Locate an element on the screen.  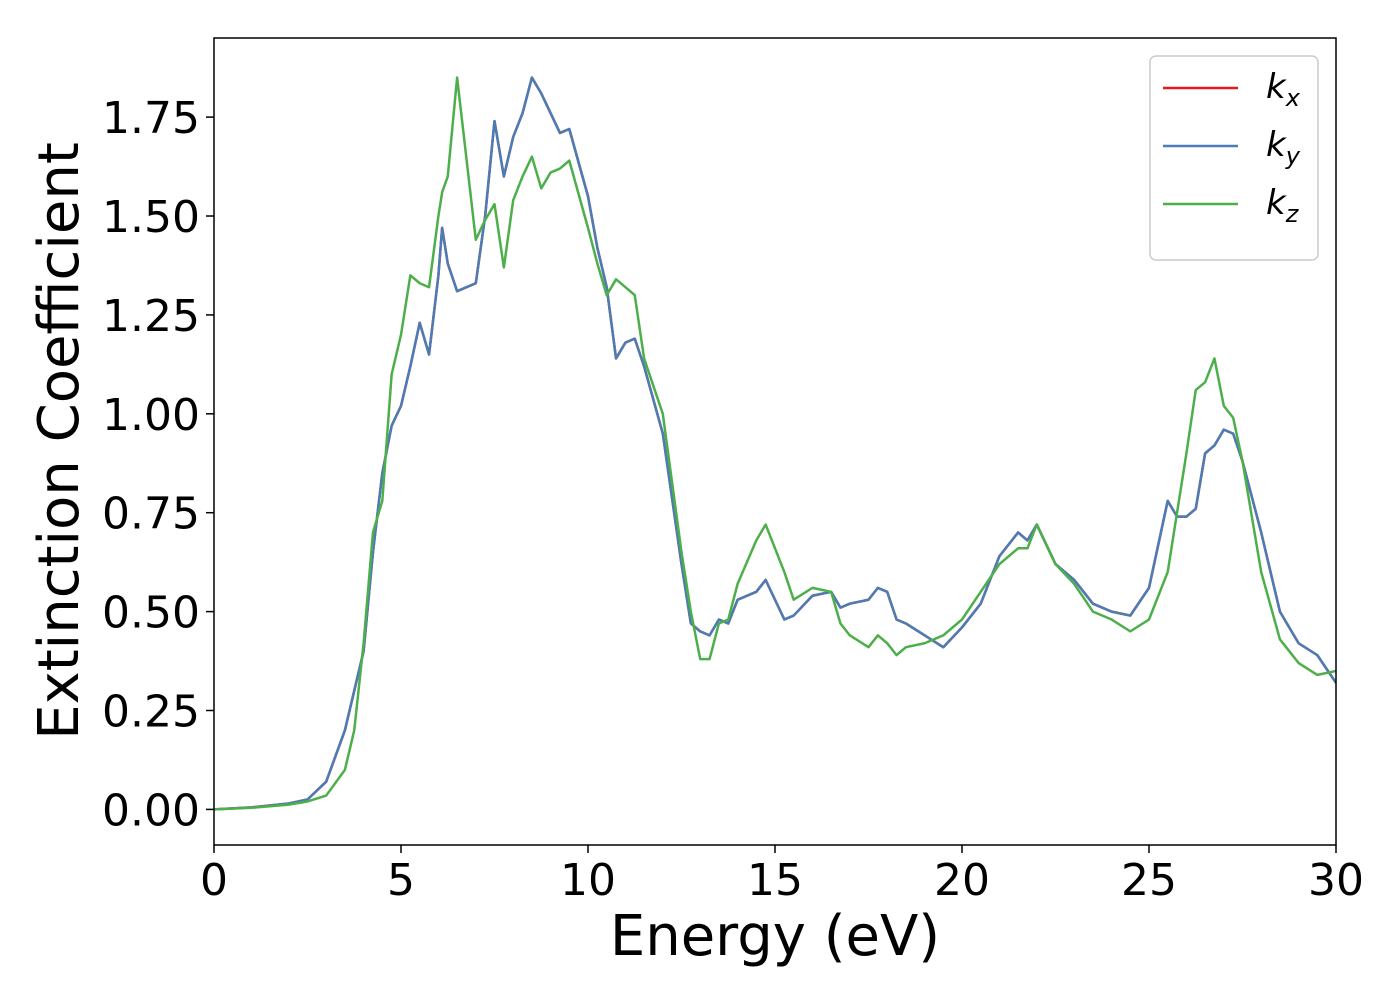
y-tick-label: 0.25 is located at coordinates (151, 712).